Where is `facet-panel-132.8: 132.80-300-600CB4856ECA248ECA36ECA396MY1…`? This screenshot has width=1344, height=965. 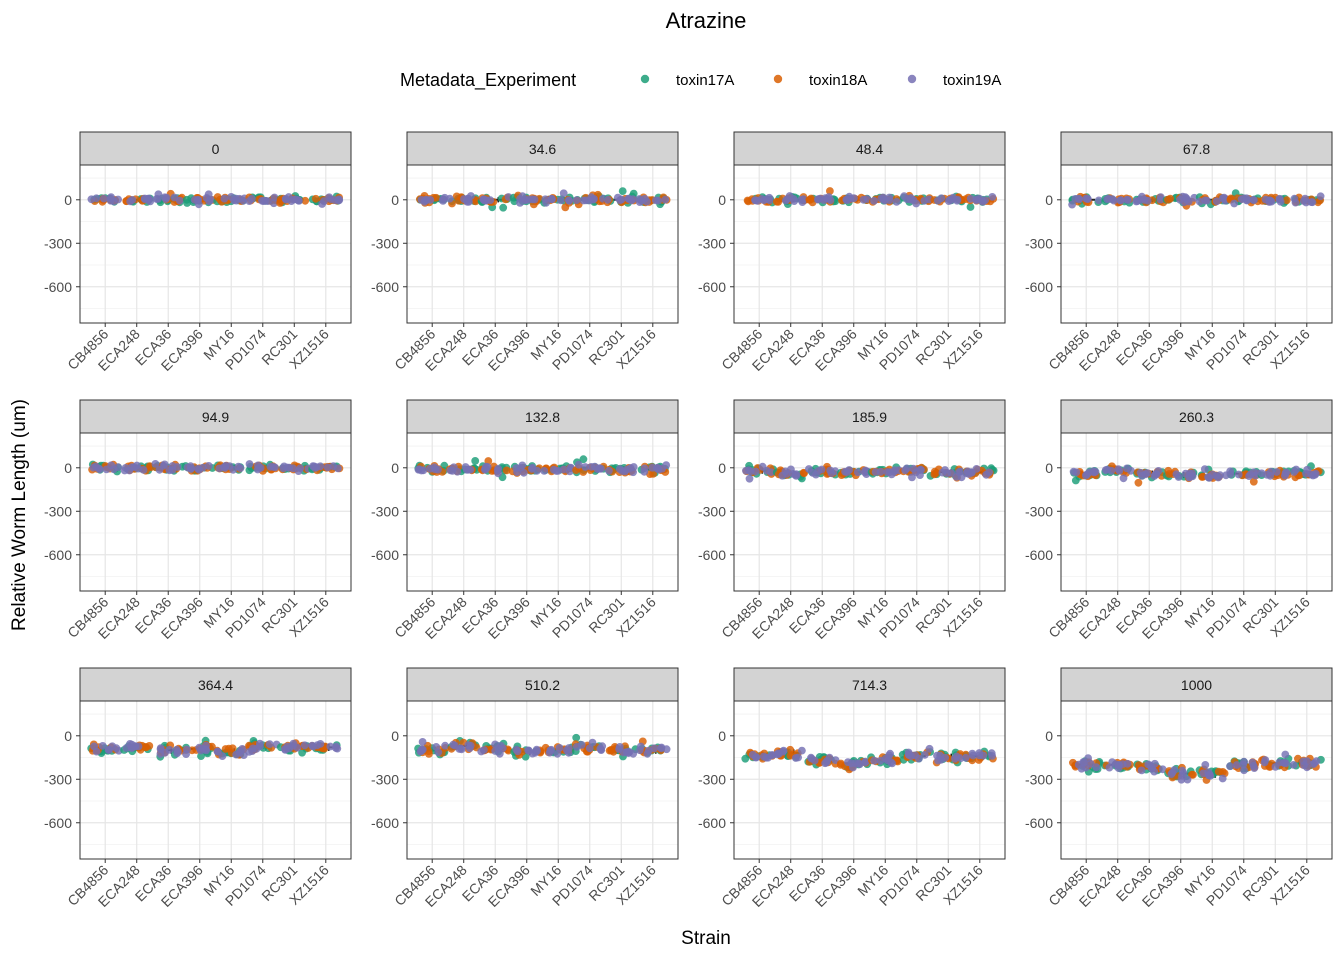
facet-panel-132.8: 132.80-300-600CB4856ECA248ECA36ECA396MY1… is located at coordinates (525, 520).